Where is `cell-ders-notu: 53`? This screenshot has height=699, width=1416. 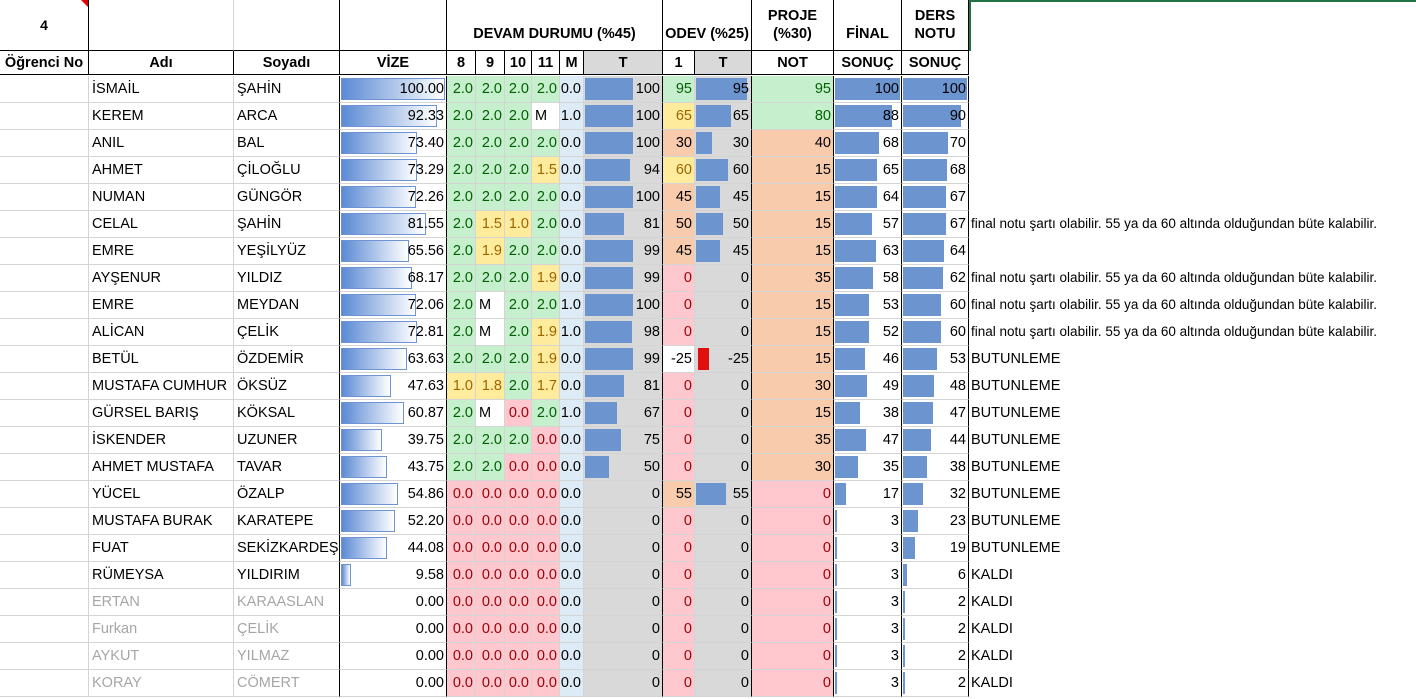
cell-ders-notu: 53 is located at coordinates (935, 359).